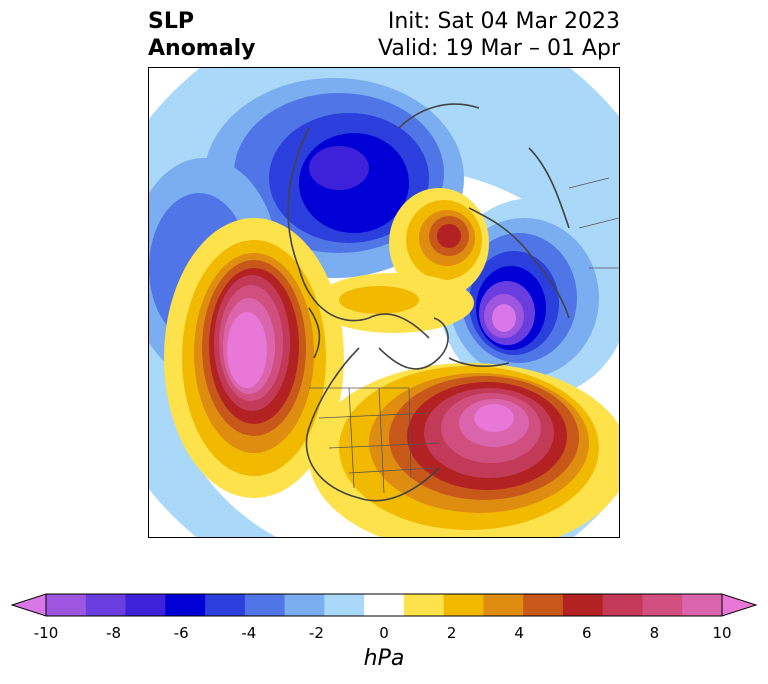 Image resolution: width=768 pixels, height=684 pixels. What do you see at coordinates (249, 633) in the screenshot?
I see `colorbar-tick-label: -4` at bounding box center [249, 633].